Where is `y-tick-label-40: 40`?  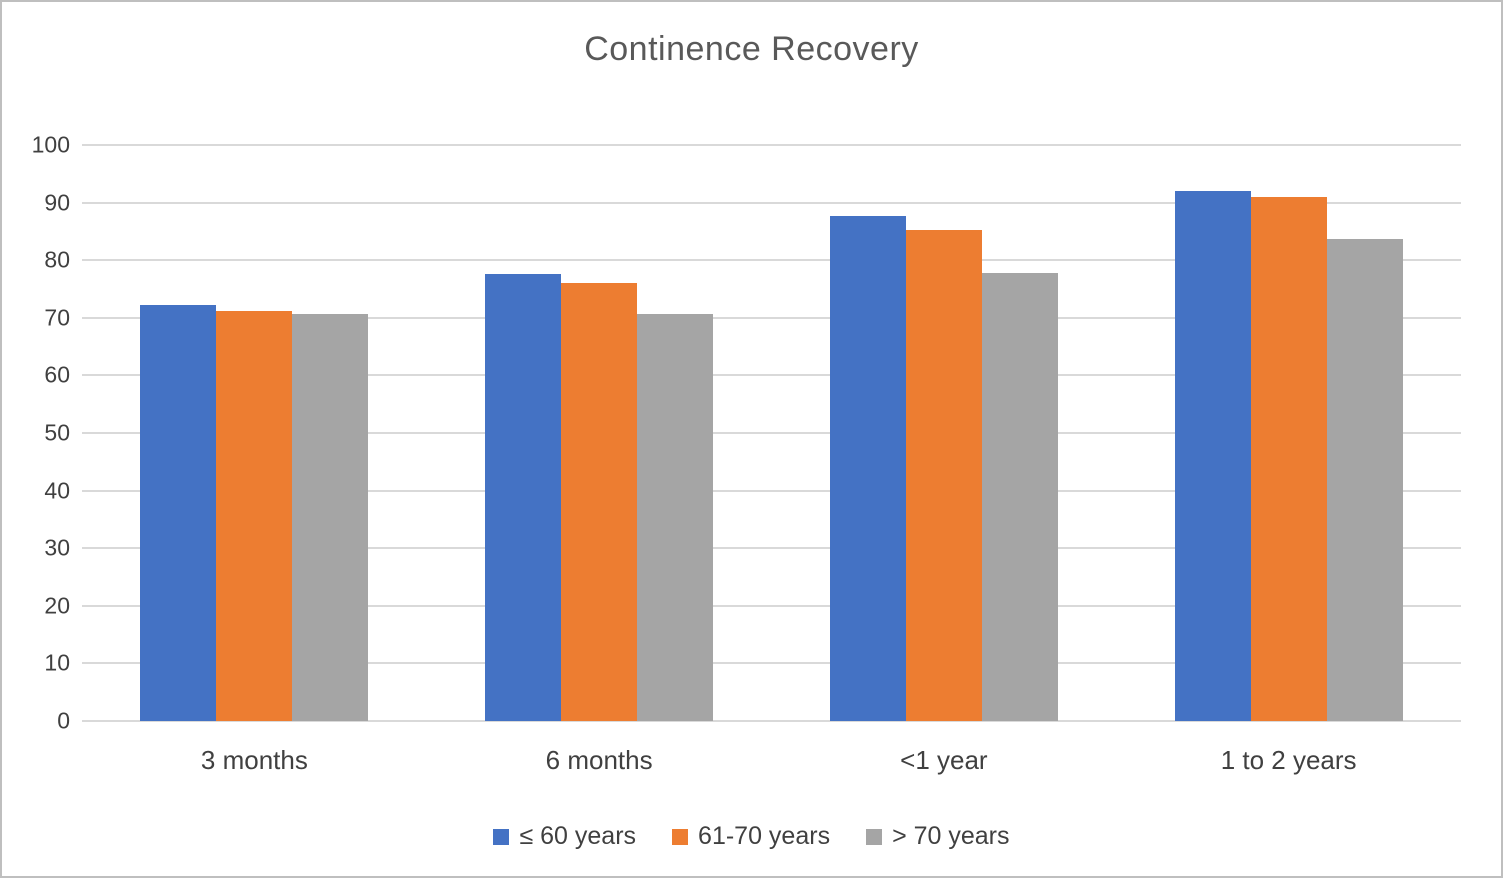
y-tick-label-40: 40 is located at coordinates (57, 490).